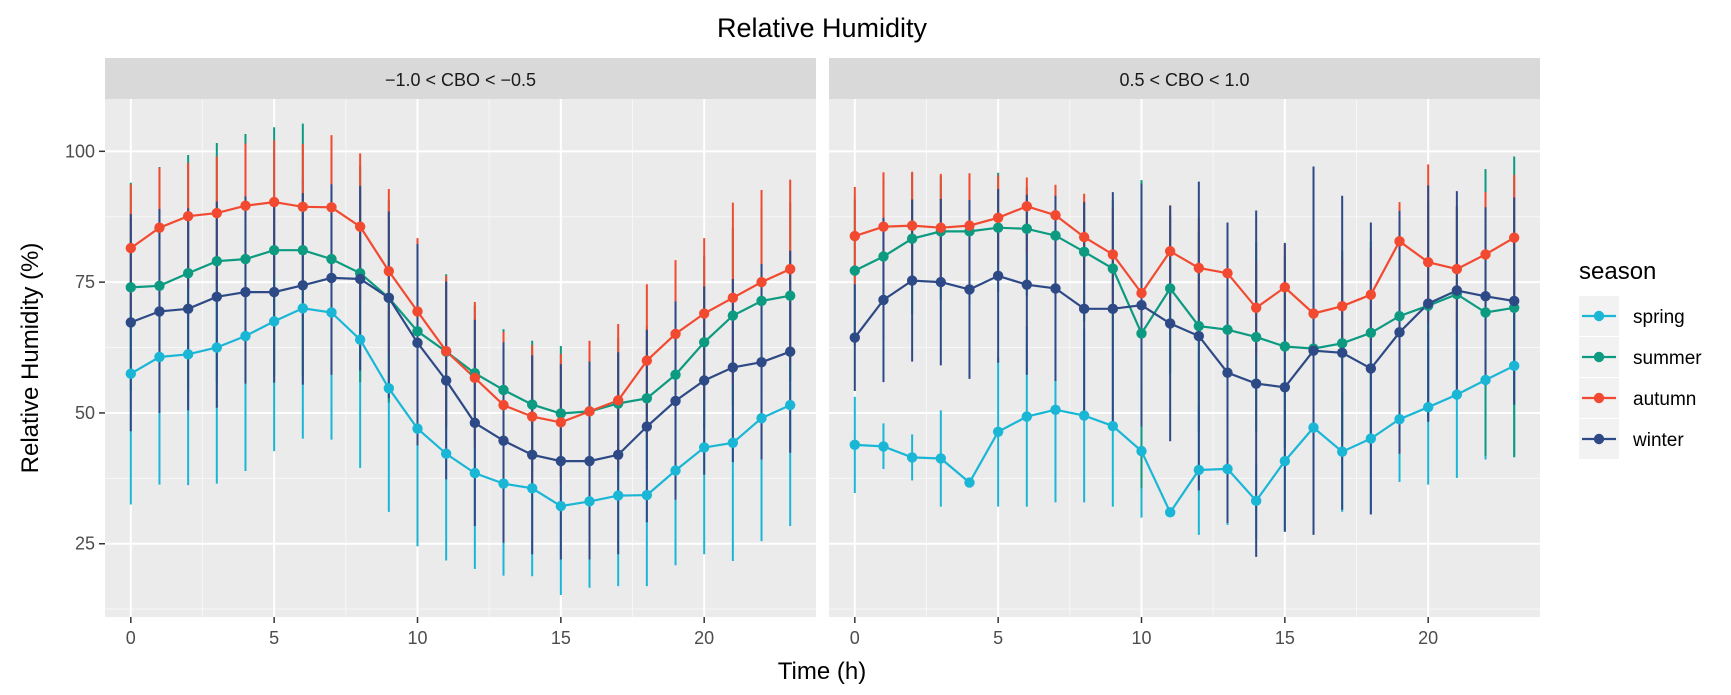 This screenshot has width=1731, height=695. I want to click on panel-1-x-tick-label-5: 5, so click(274, 638).